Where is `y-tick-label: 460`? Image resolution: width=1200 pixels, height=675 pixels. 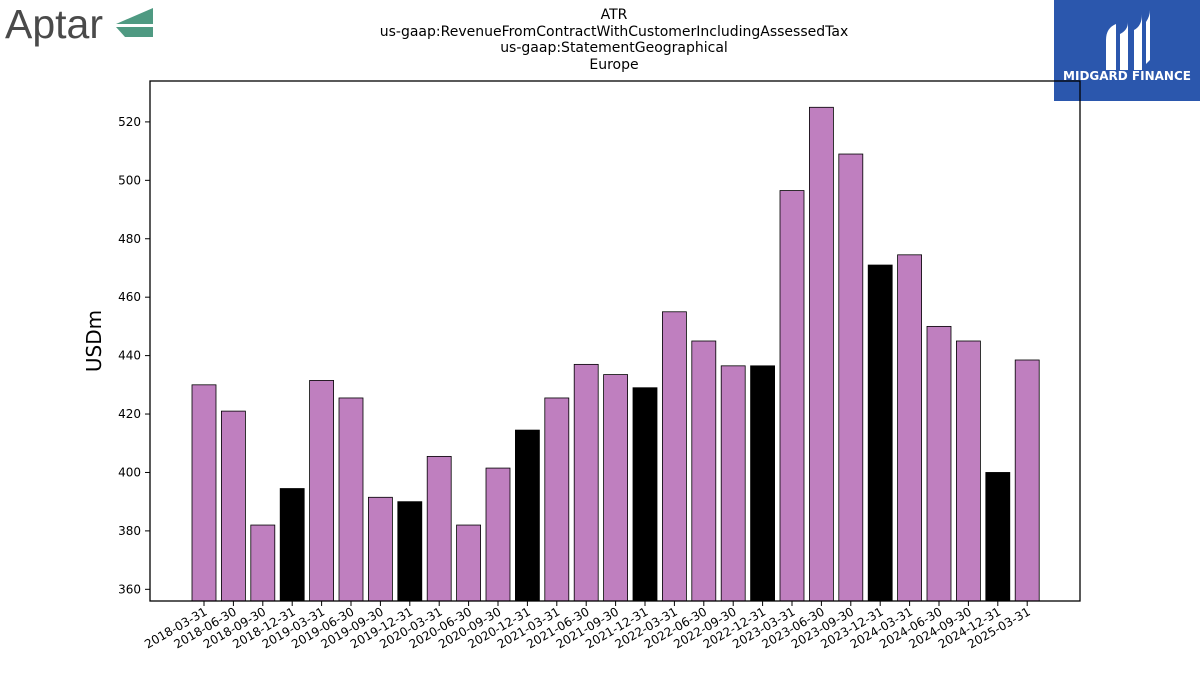
y-tick-label: 460 is located at coordinates (129, 297).